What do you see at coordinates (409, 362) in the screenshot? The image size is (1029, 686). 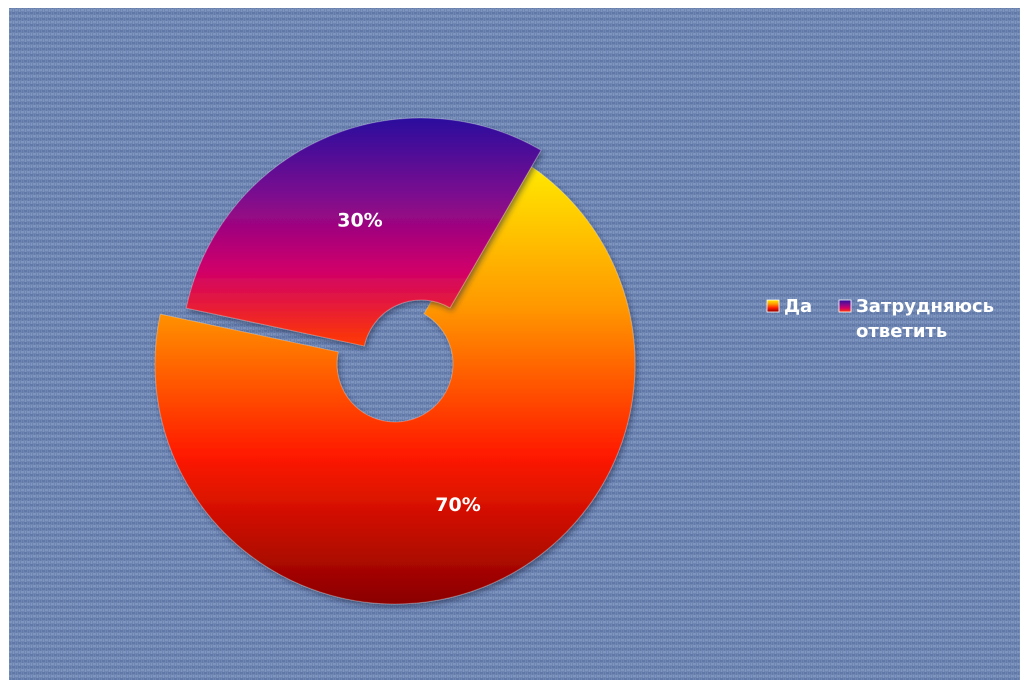 I see `data-labels: 70% 30%` at bounding box center [409, 362].